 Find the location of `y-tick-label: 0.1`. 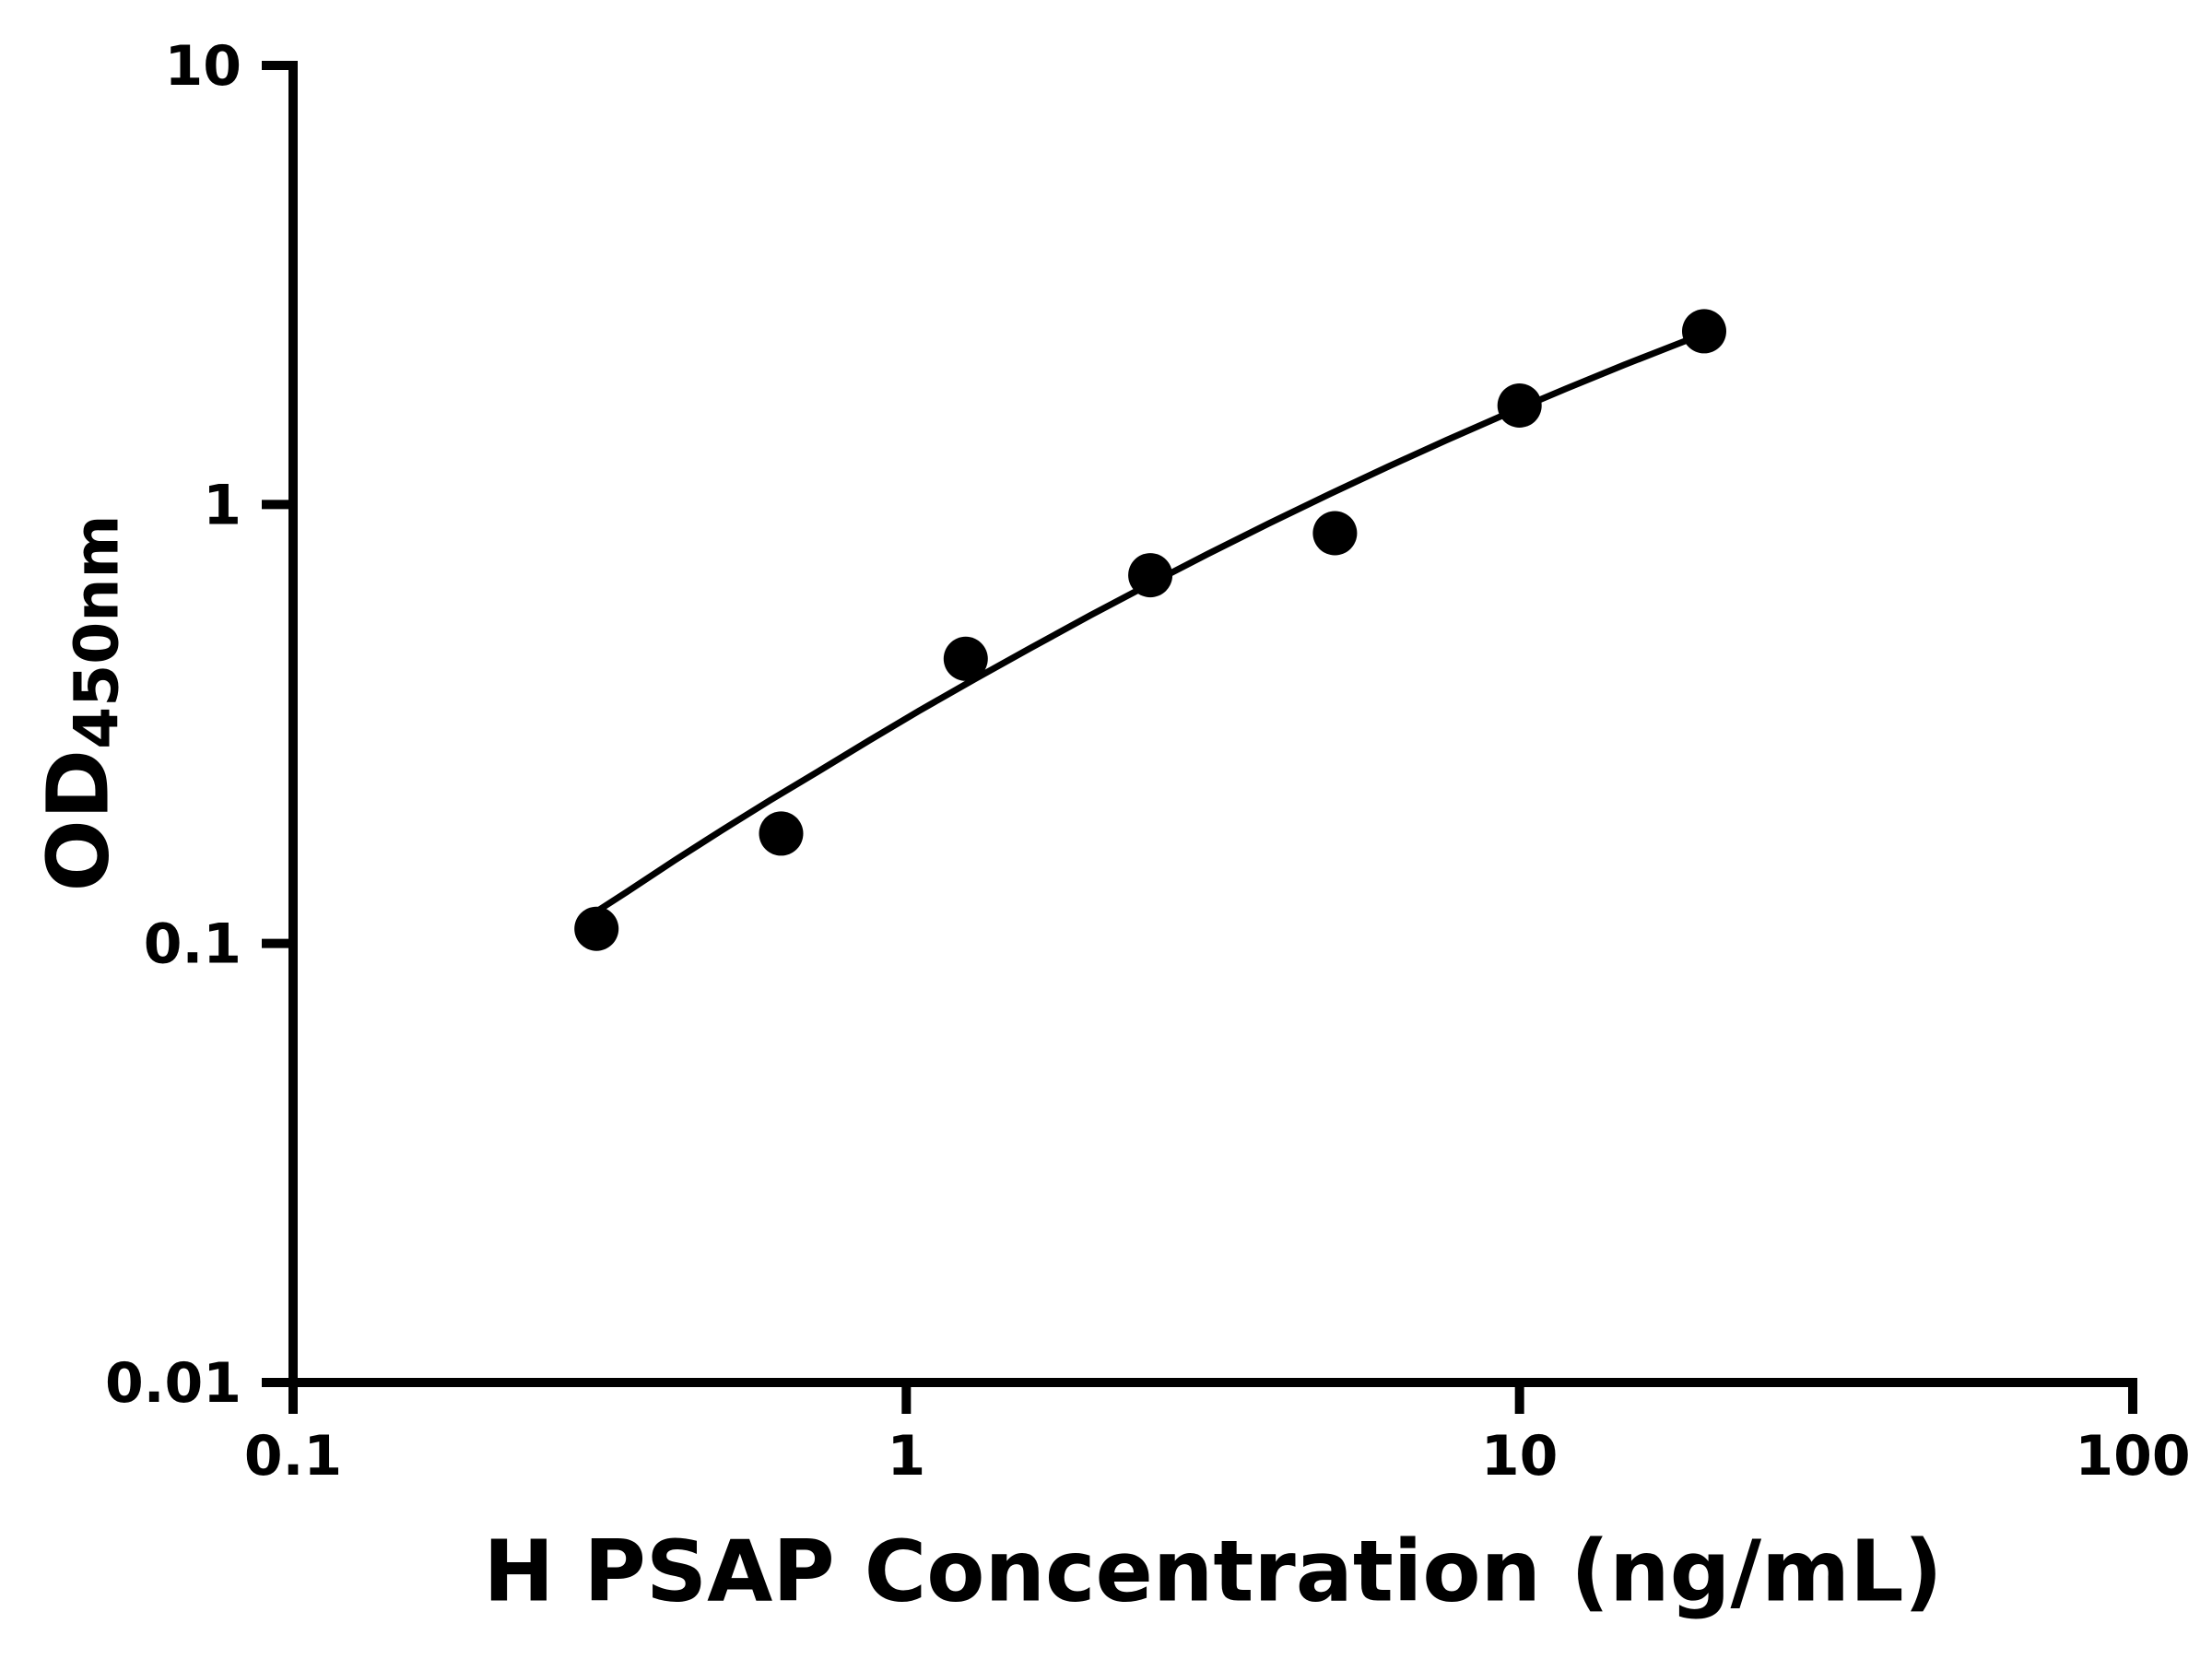

y-tick-label: 0.1 is located at coordinates (192, 944).